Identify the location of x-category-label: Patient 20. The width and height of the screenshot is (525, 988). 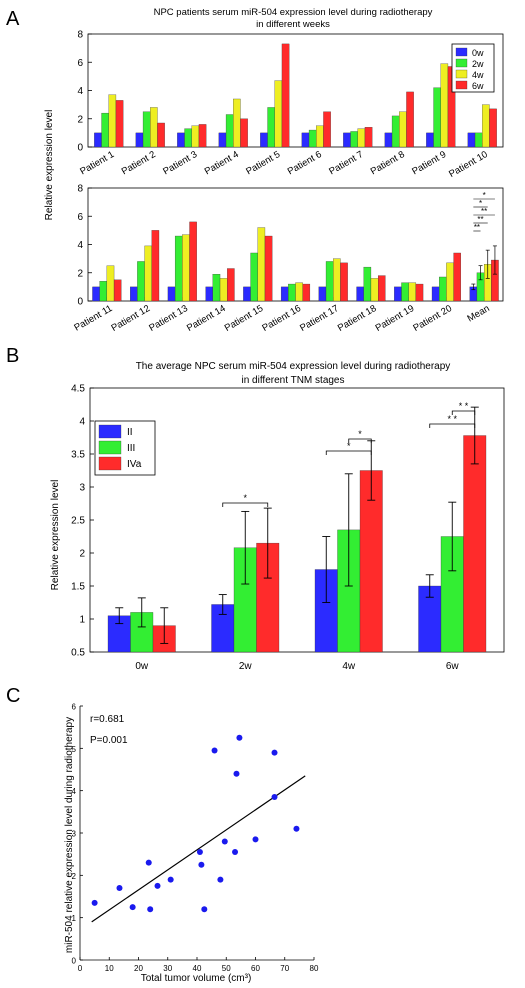
(432, 318).